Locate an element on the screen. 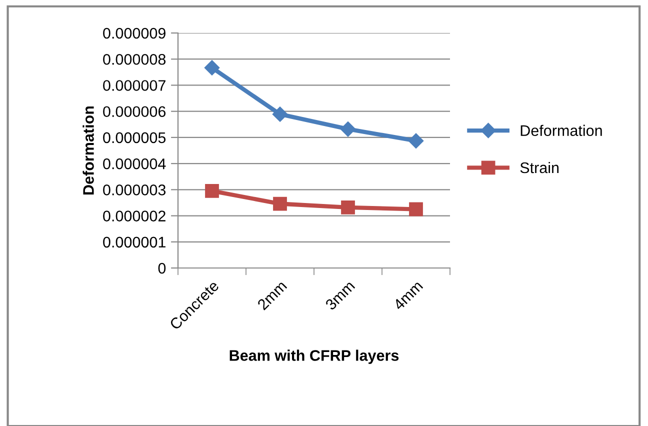 The height and width of the screenshot is (426, 648). y-tick-label: 0.000008 is located at coordinates (134, 59).